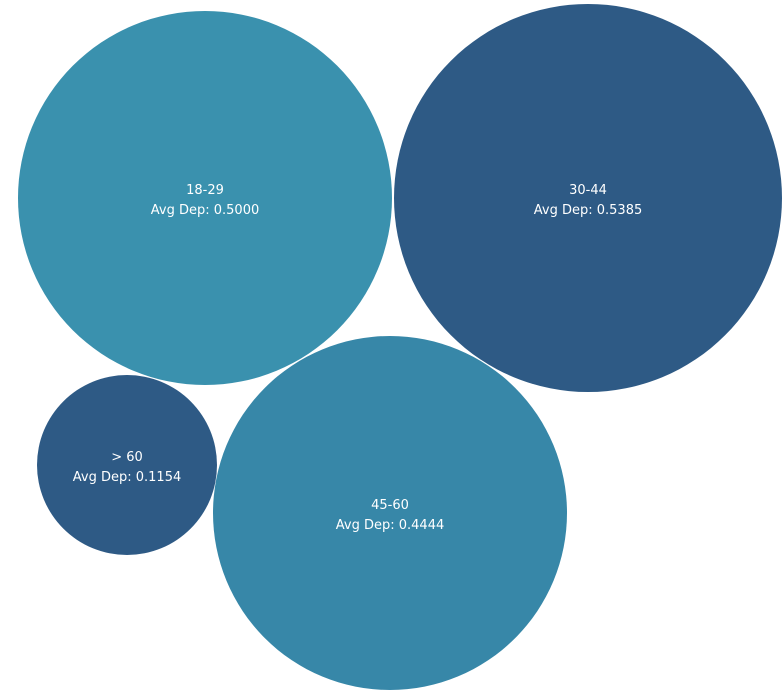 The width and height of the screenshot is (783, 691). Describe the element at coordinates (127, 477) in the screenshot. I see `bubble-value-label: Avg Dep: 0.1154` at that location.